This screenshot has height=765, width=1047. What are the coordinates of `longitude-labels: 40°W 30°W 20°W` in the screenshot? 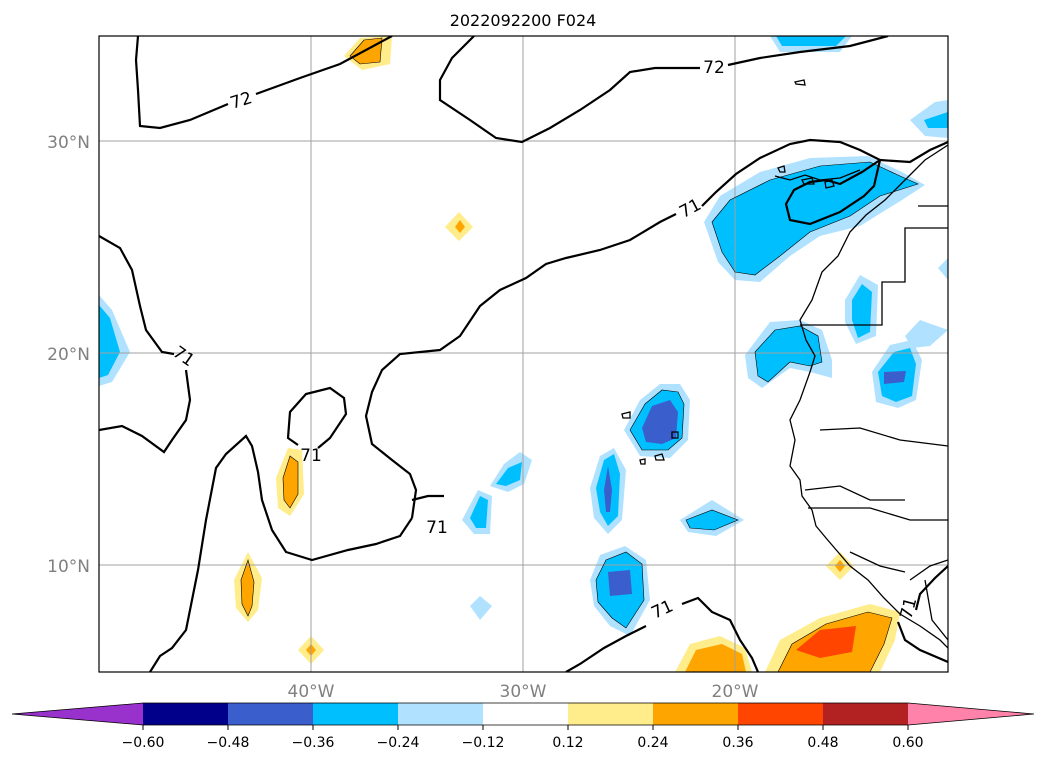 It's located at (523, 692).